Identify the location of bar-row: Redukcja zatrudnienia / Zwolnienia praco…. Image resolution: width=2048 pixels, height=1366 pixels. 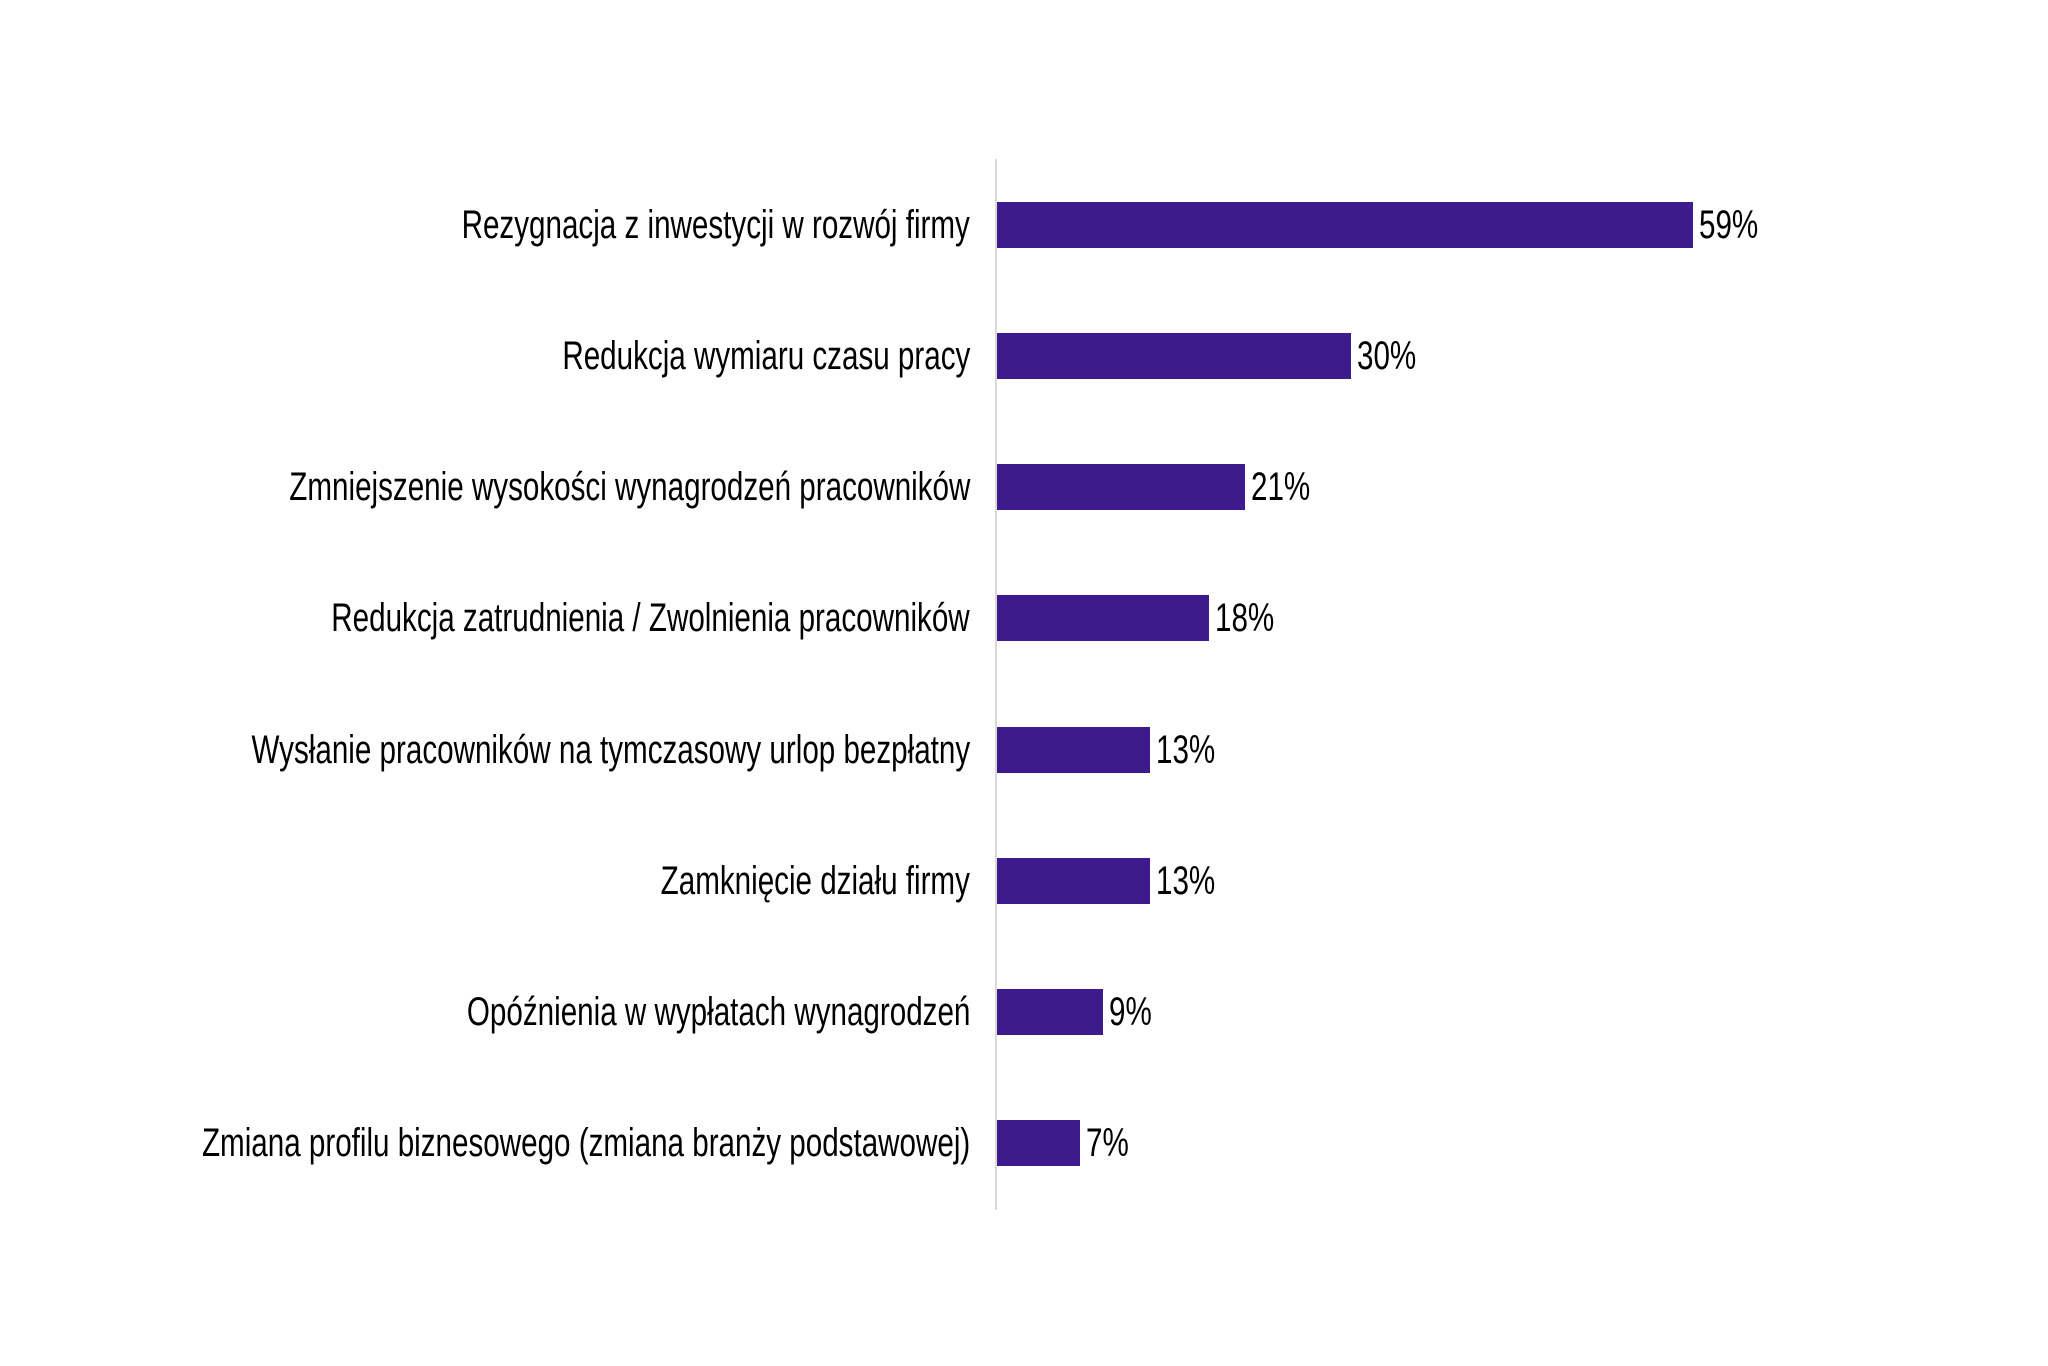
(1024, 618).